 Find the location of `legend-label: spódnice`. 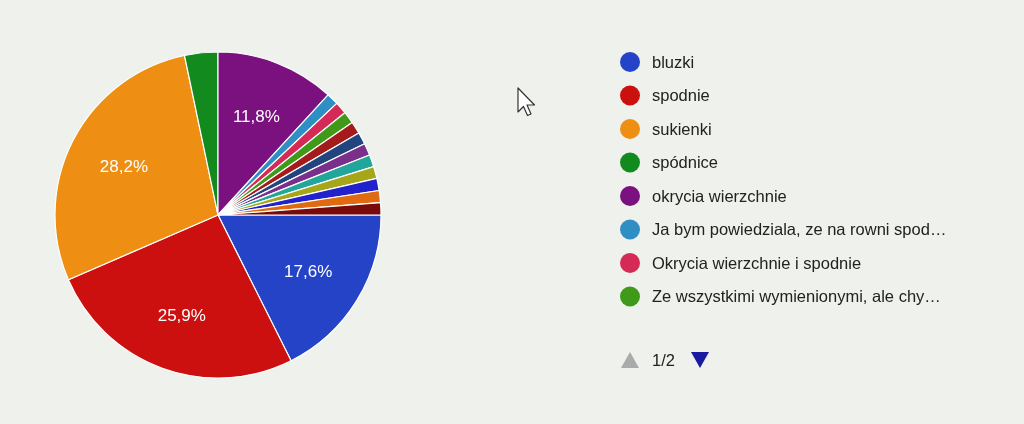

legend-label: spódnice is located at coordinates (685, 162).